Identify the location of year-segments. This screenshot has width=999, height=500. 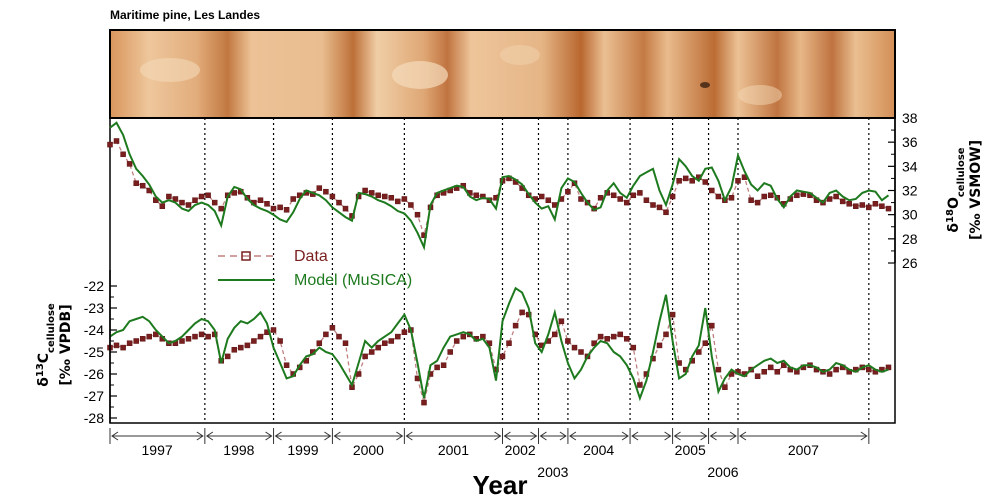
(489, 436).